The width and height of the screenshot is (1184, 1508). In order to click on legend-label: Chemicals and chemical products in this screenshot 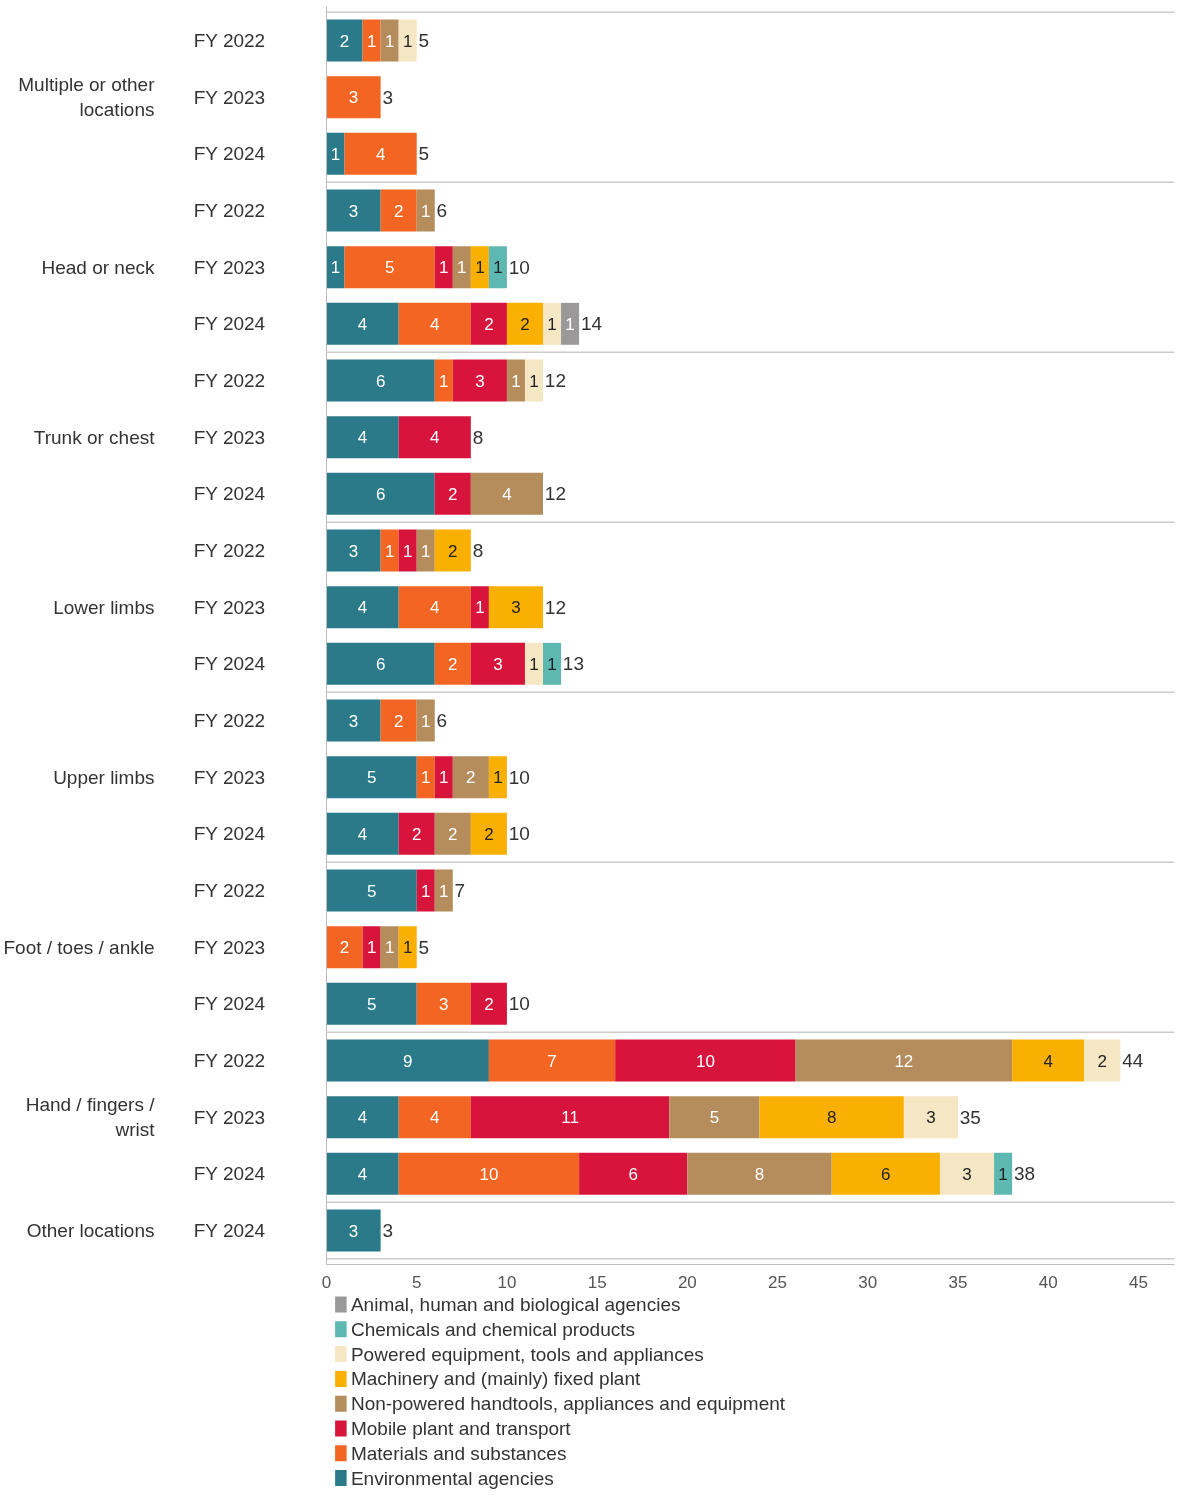, I will do `click(493, 1329)`.